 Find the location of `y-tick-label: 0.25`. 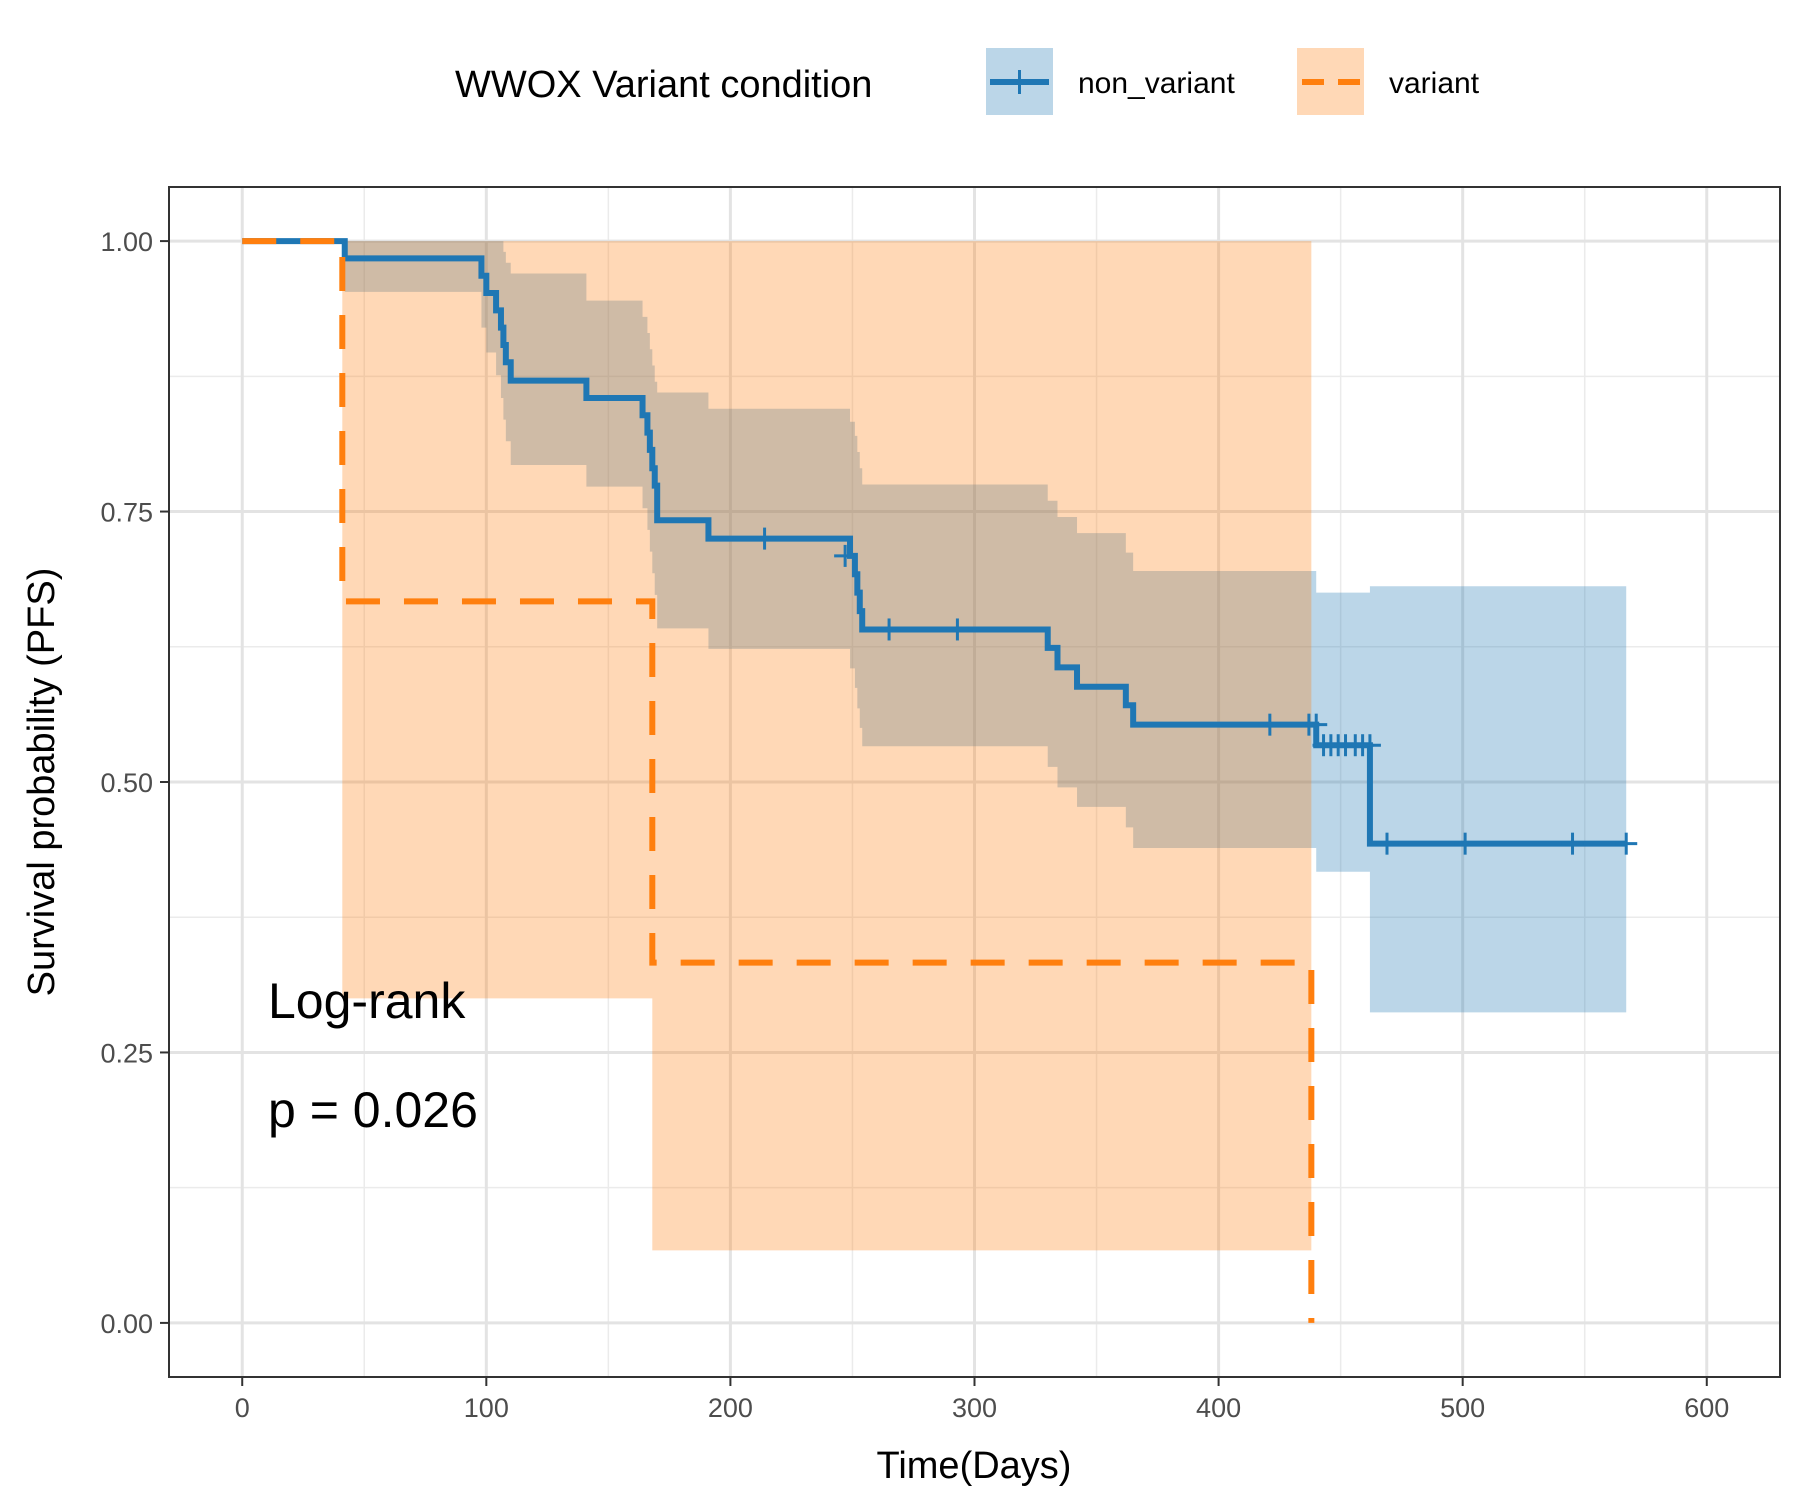

y-tick-label: 0.25 is located at coordinates (126, 1053).